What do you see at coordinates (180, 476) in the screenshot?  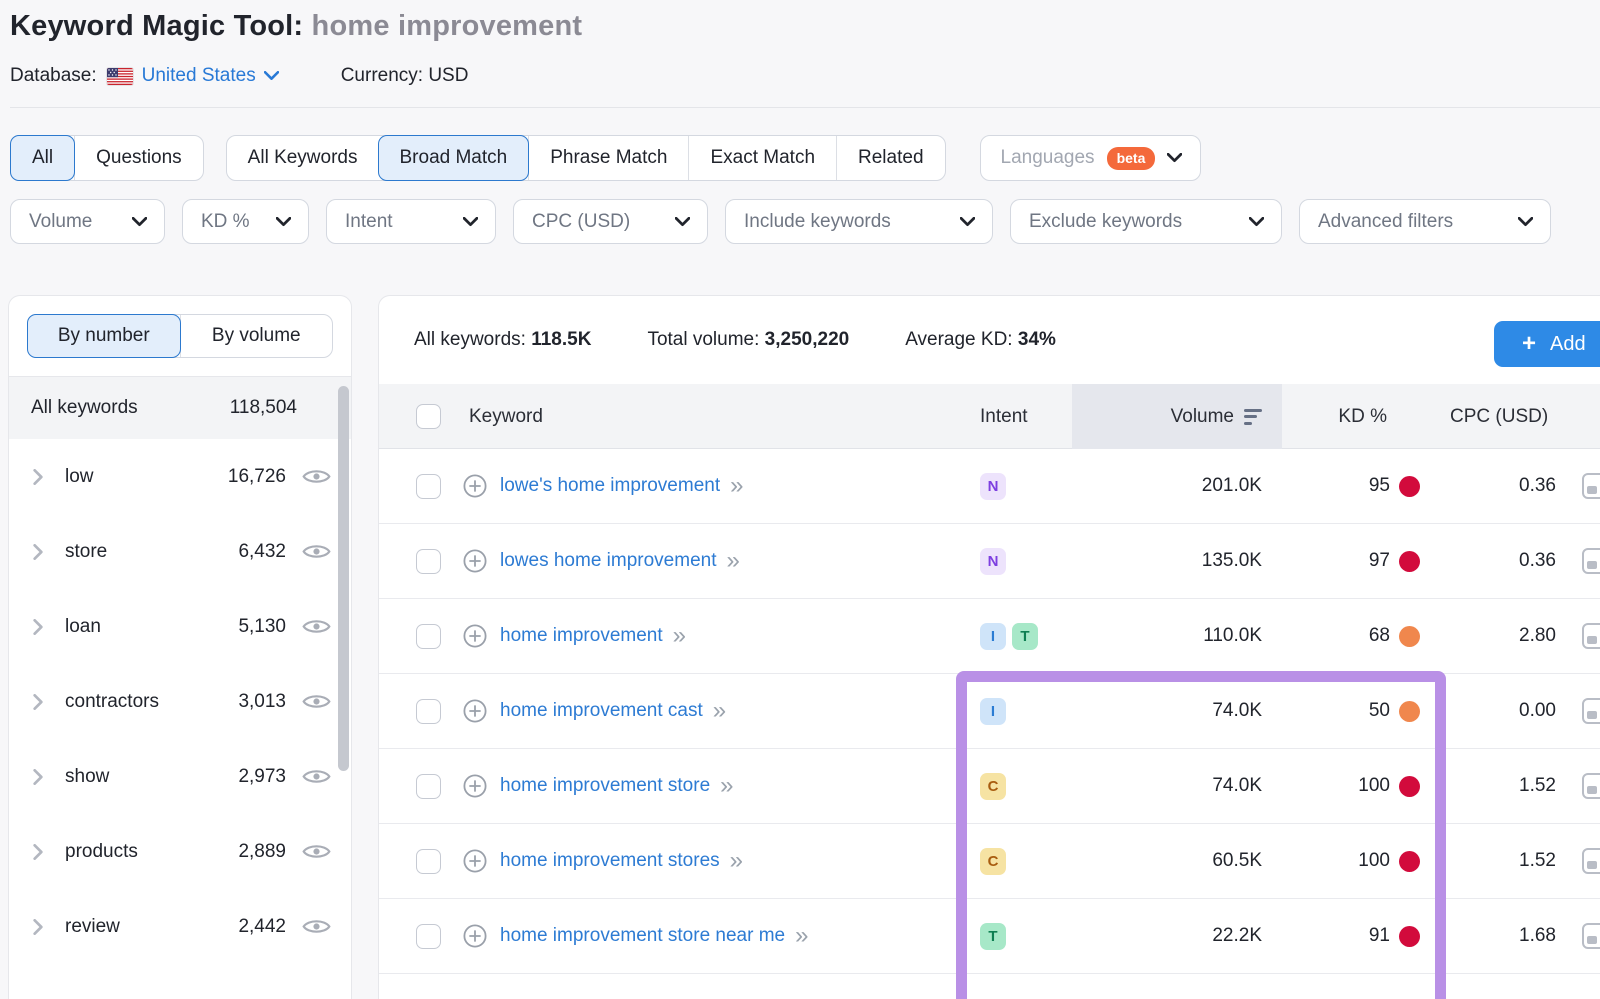 I see `sidebar-group-low: low 16,726` at bounding box center [180, 476].